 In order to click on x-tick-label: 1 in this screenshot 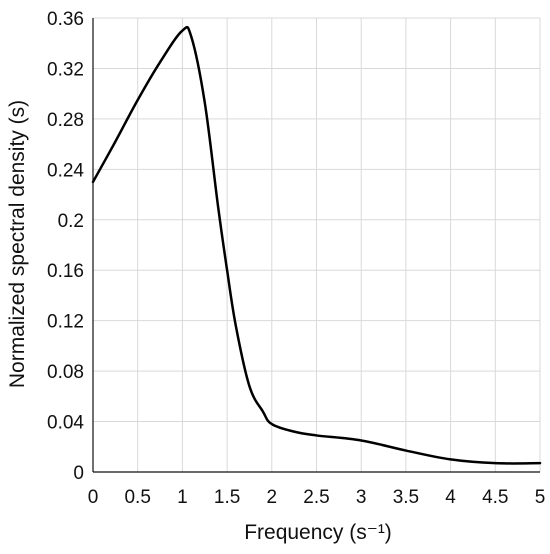, I will do `click(182, 497)`.